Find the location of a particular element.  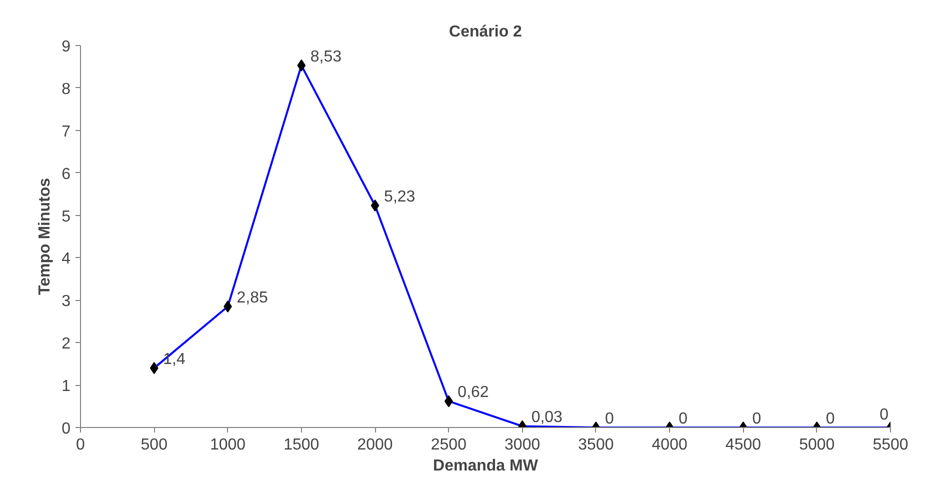

x-tick-label: 3000 is located at coordinates (522, 445).